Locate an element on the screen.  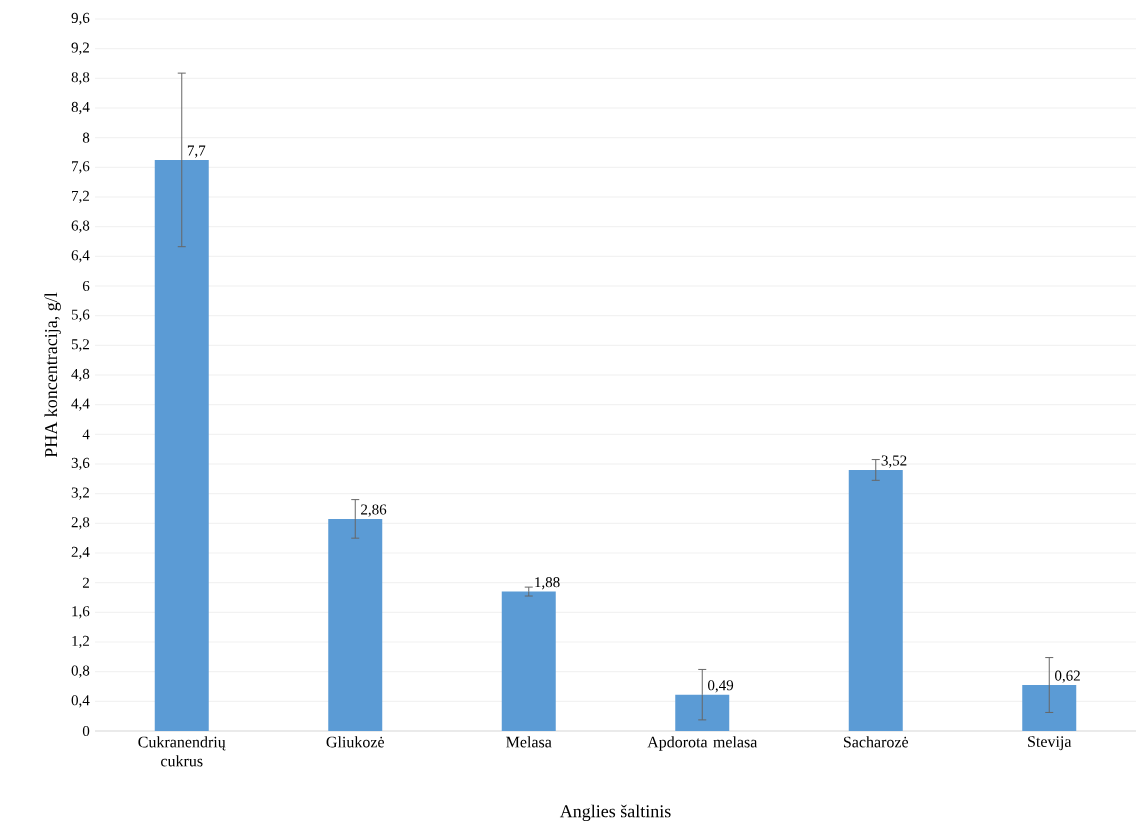
y-tick-label: 8,4 is located at coordinates (80, 108).